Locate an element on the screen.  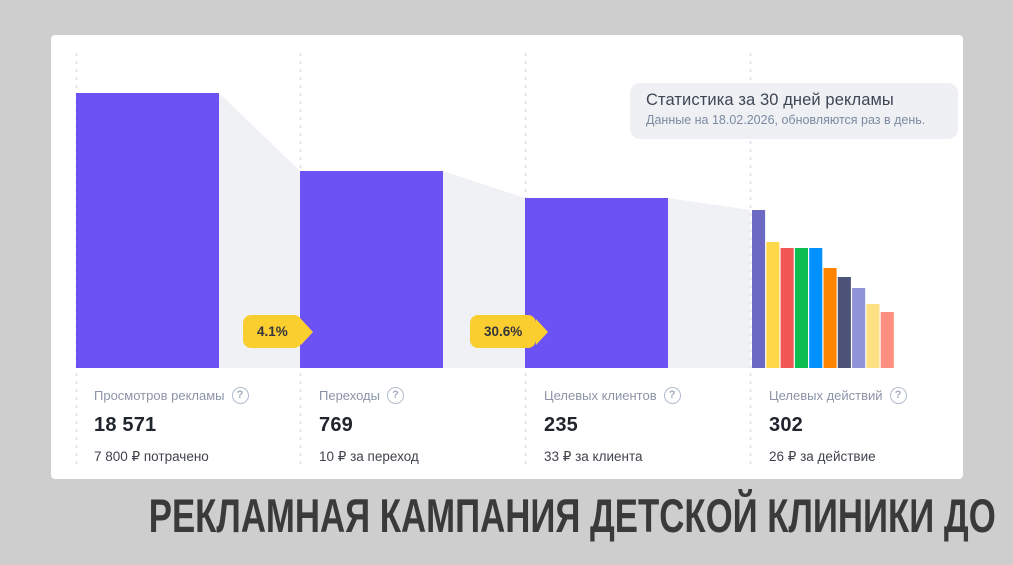
conversion-badge-views-to-clicks: 4.1% is located at coordinates (272, 331).